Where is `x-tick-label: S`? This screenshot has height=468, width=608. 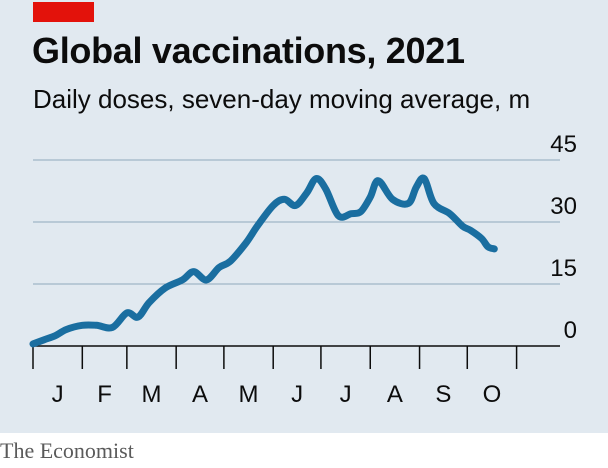
x-tick-label: S is located at coordinates (443, 394).